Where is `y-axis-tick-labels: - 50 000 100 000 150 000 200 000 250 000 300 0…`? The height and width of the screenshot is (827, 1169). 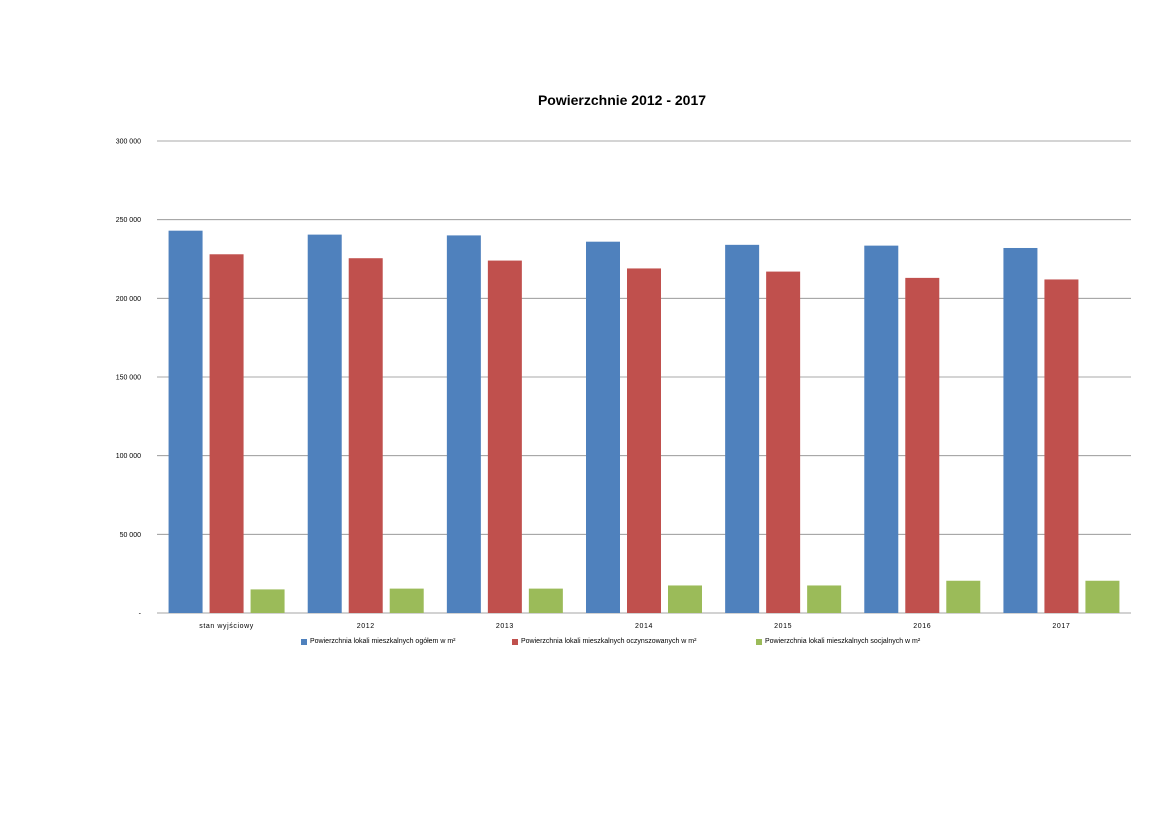
y-axis-tick-labels: - 50 000 100 000 150 000 200 000 250 000 300 0… is located at coordinates (129, 378).